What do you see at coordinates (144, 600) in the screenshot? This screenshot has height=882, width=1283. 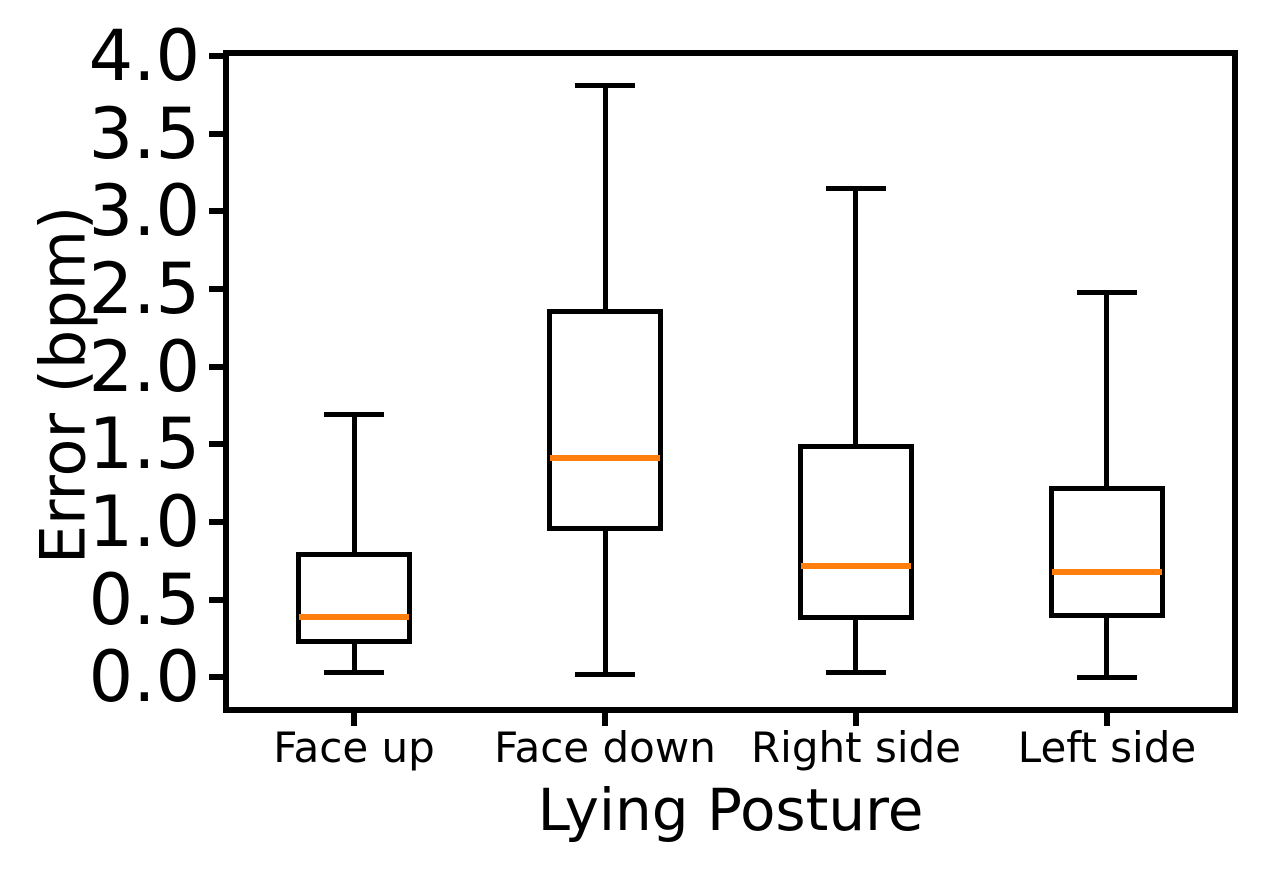 I see `y-tick-label: 0.5` at bounding box center [144, 600].